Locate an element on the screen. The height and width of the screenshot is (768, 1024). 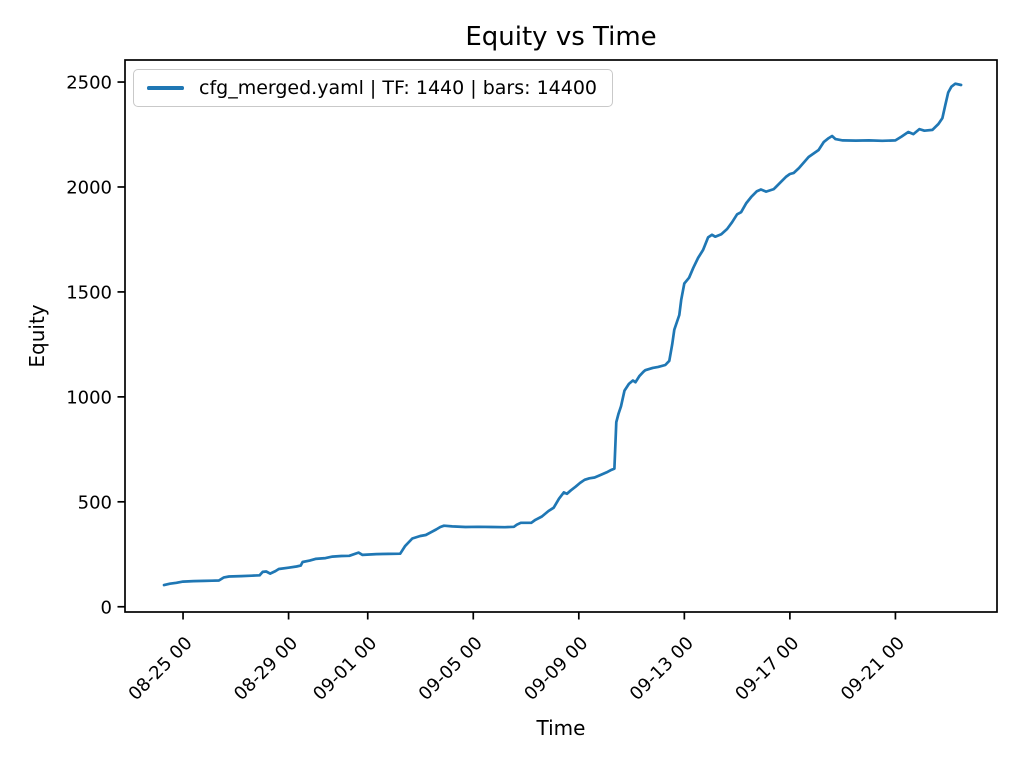
x-tick-label: 09-17 00 is located at coordinates (767, 669).